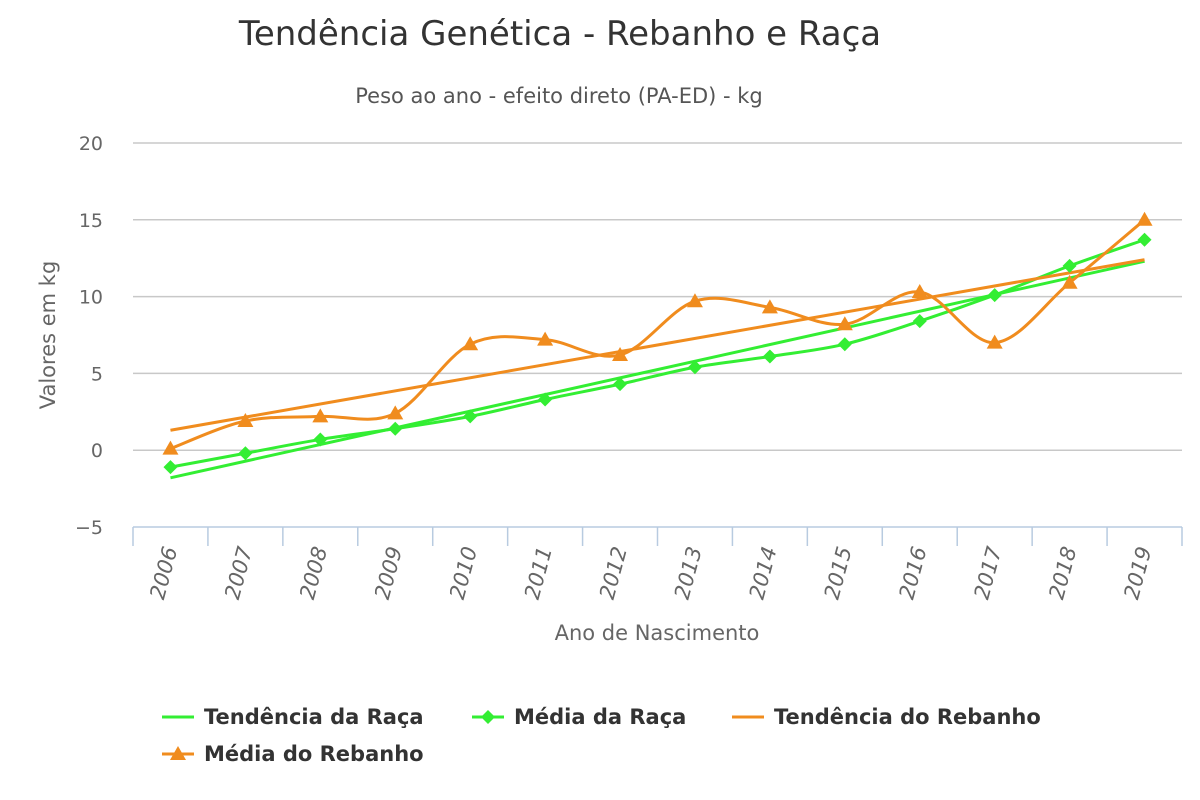  What do you see at coordinates (91, 221) in the screenshot?
I see `y-tick-label: 15` at bounding box center [91, 221].